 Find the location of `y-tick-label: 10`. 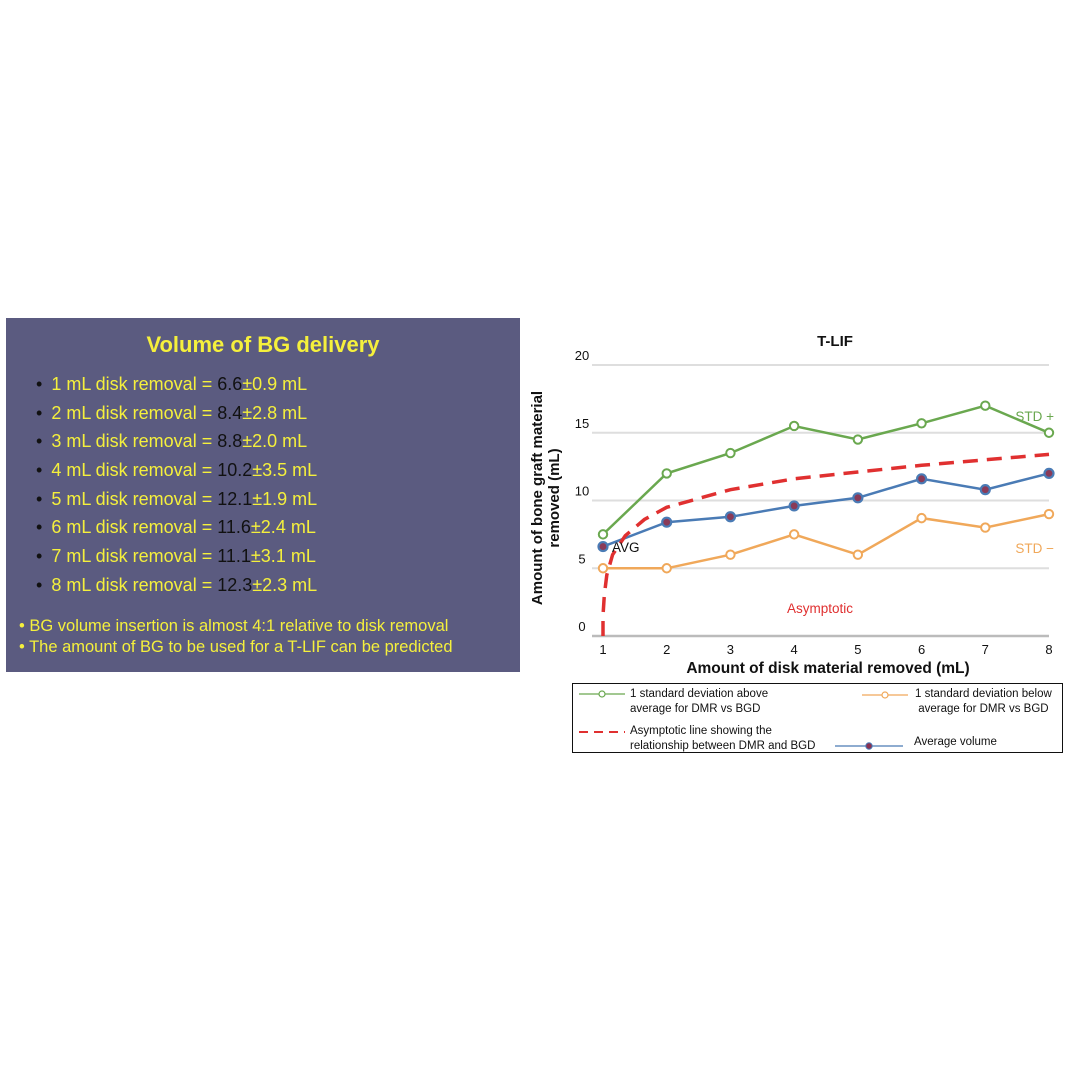

y-tick-label: 10 is located at coordinates (582, 491).